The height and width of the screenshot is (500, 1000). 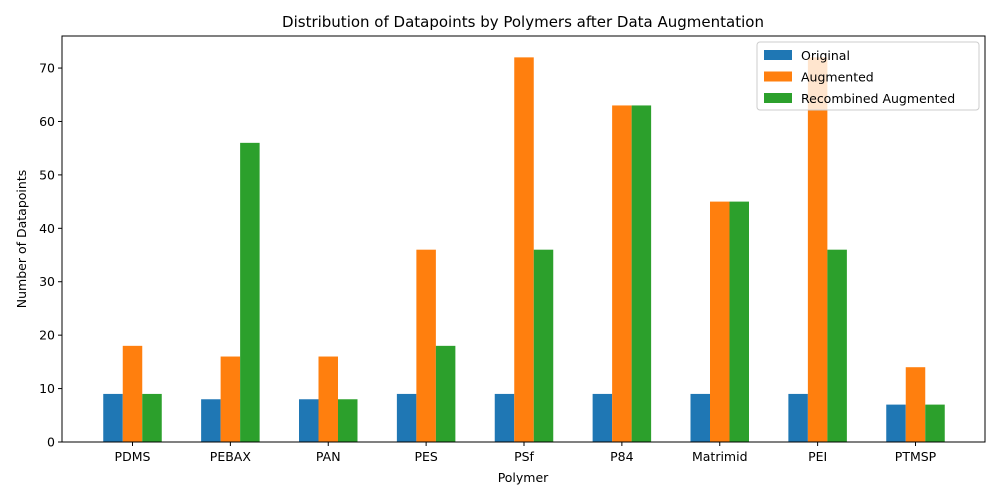 I want to click on legend-label: Augmented, so click(x=837, y=77).